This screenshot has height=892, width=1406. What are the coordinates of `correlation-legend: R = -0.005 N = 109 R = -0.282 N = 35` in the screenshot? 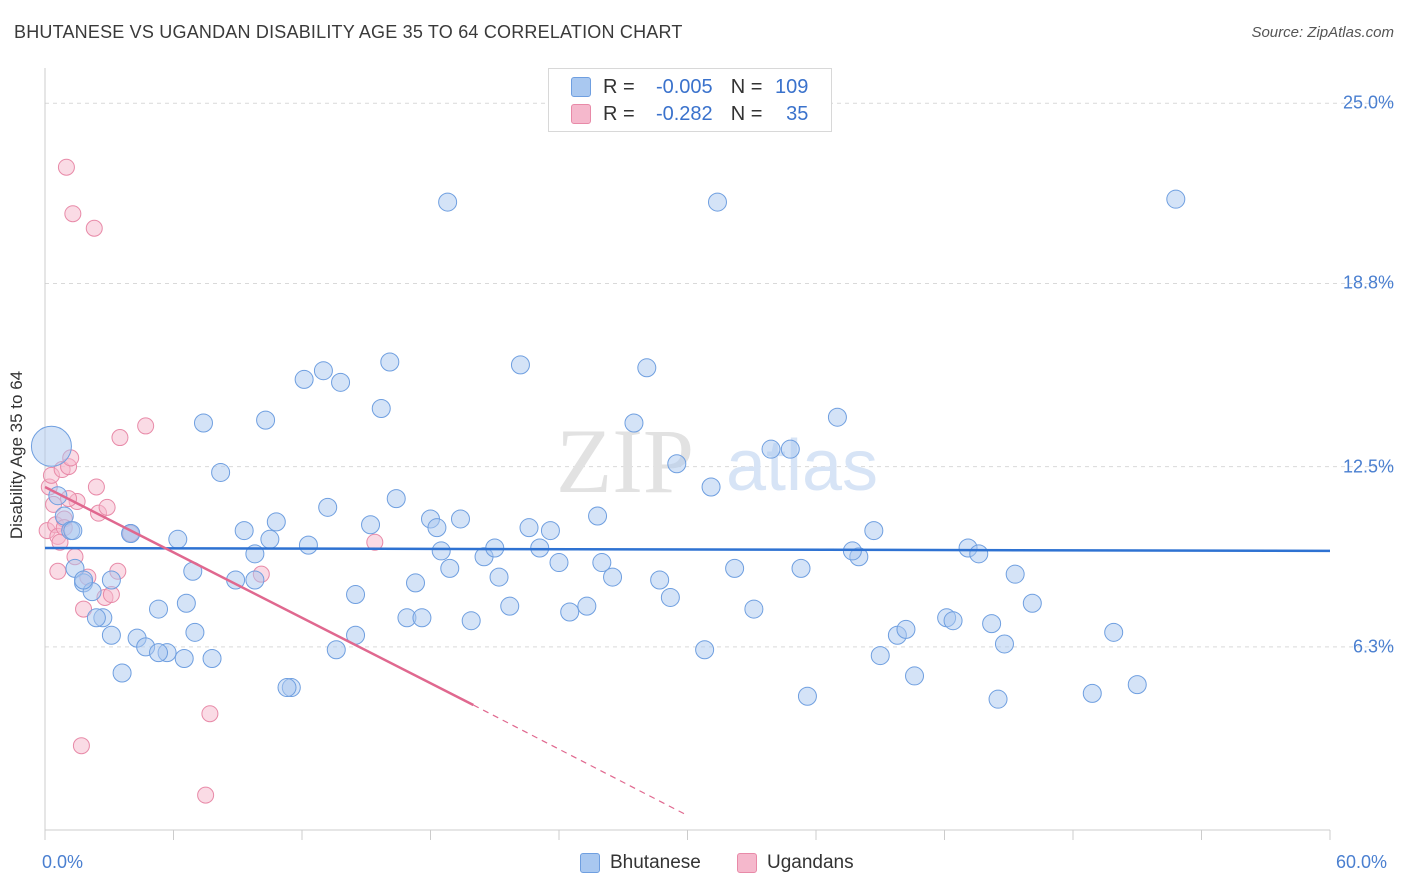 It's located at (690, 100).